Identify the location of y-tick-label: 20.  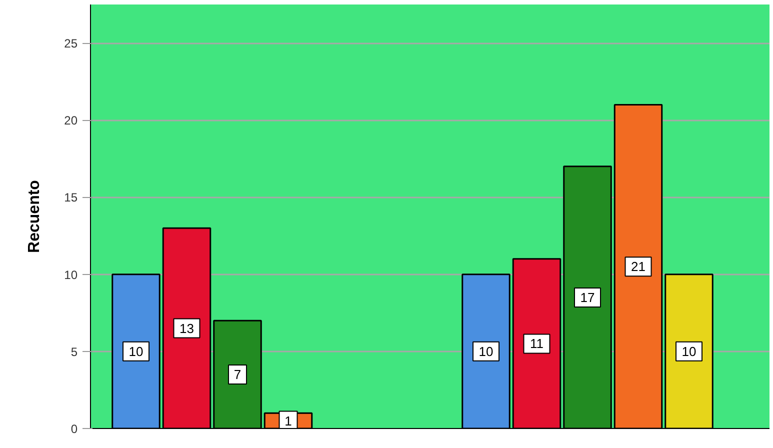
(71, 121).